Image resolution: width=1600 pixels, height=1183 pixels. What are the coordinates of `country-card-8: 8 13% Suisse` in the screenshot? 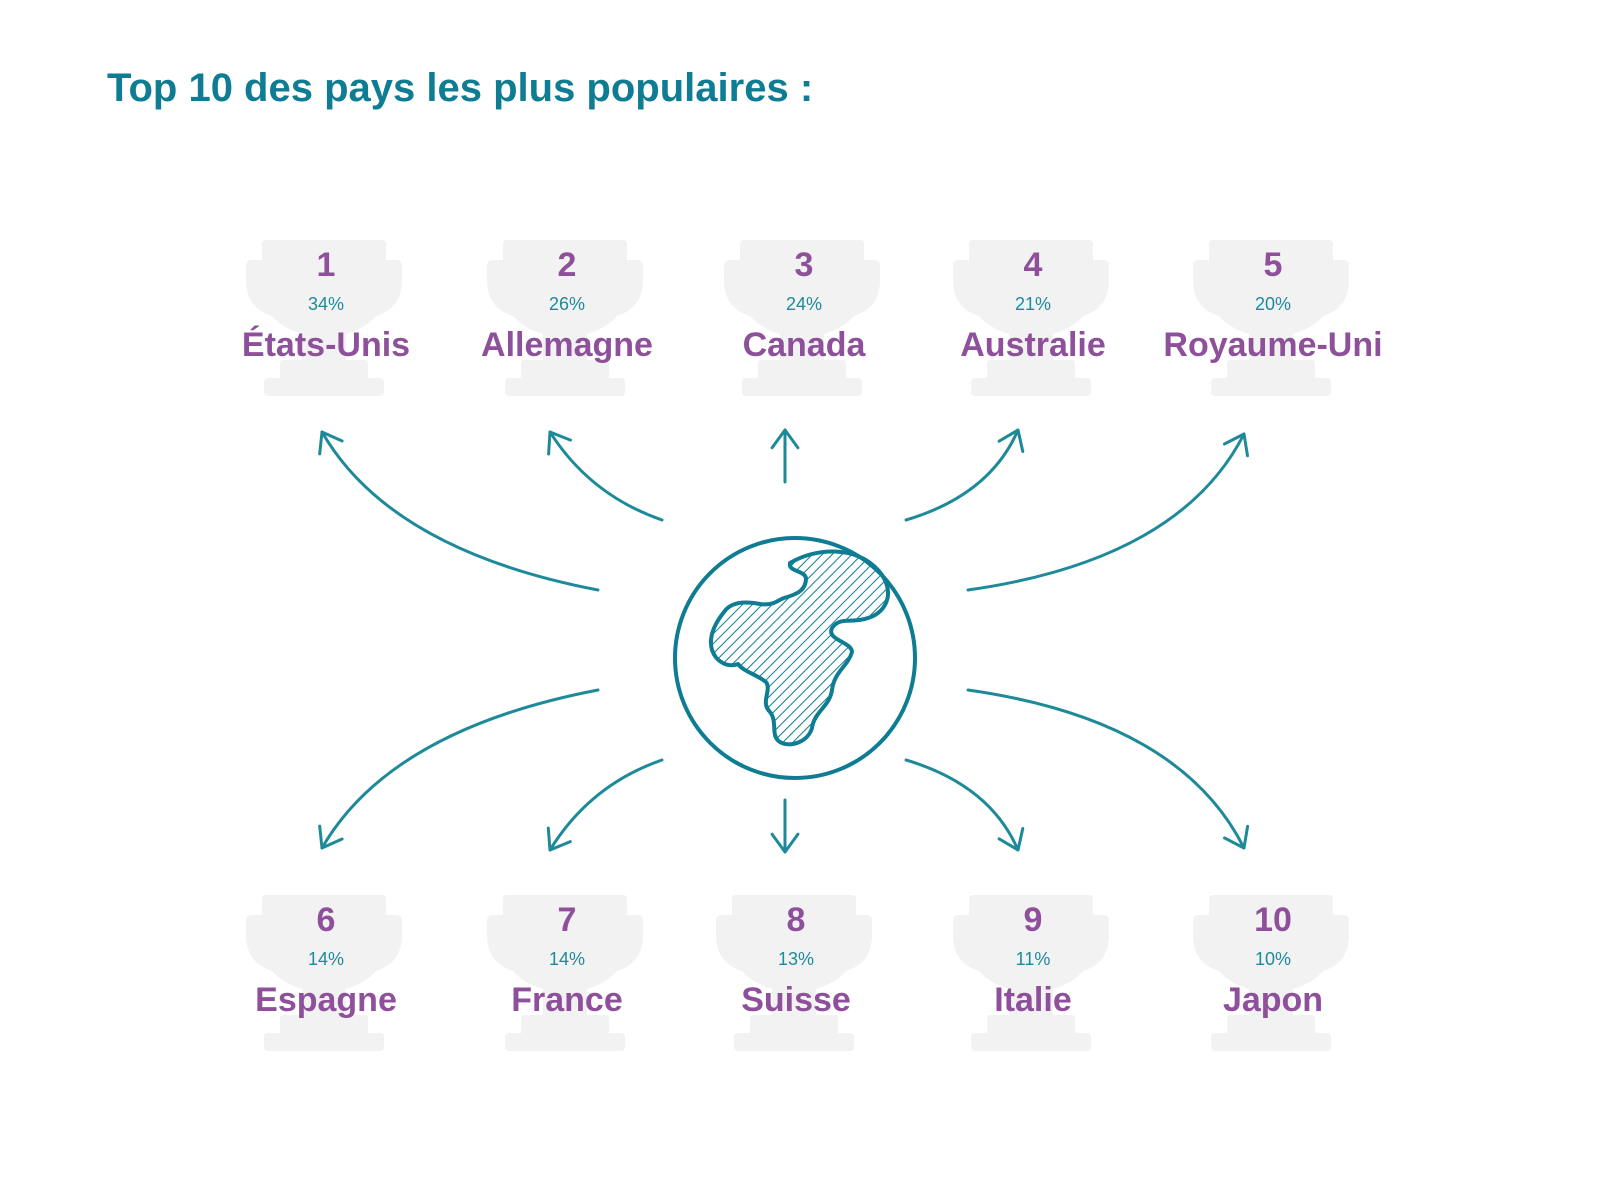 It's located at (796, 983).